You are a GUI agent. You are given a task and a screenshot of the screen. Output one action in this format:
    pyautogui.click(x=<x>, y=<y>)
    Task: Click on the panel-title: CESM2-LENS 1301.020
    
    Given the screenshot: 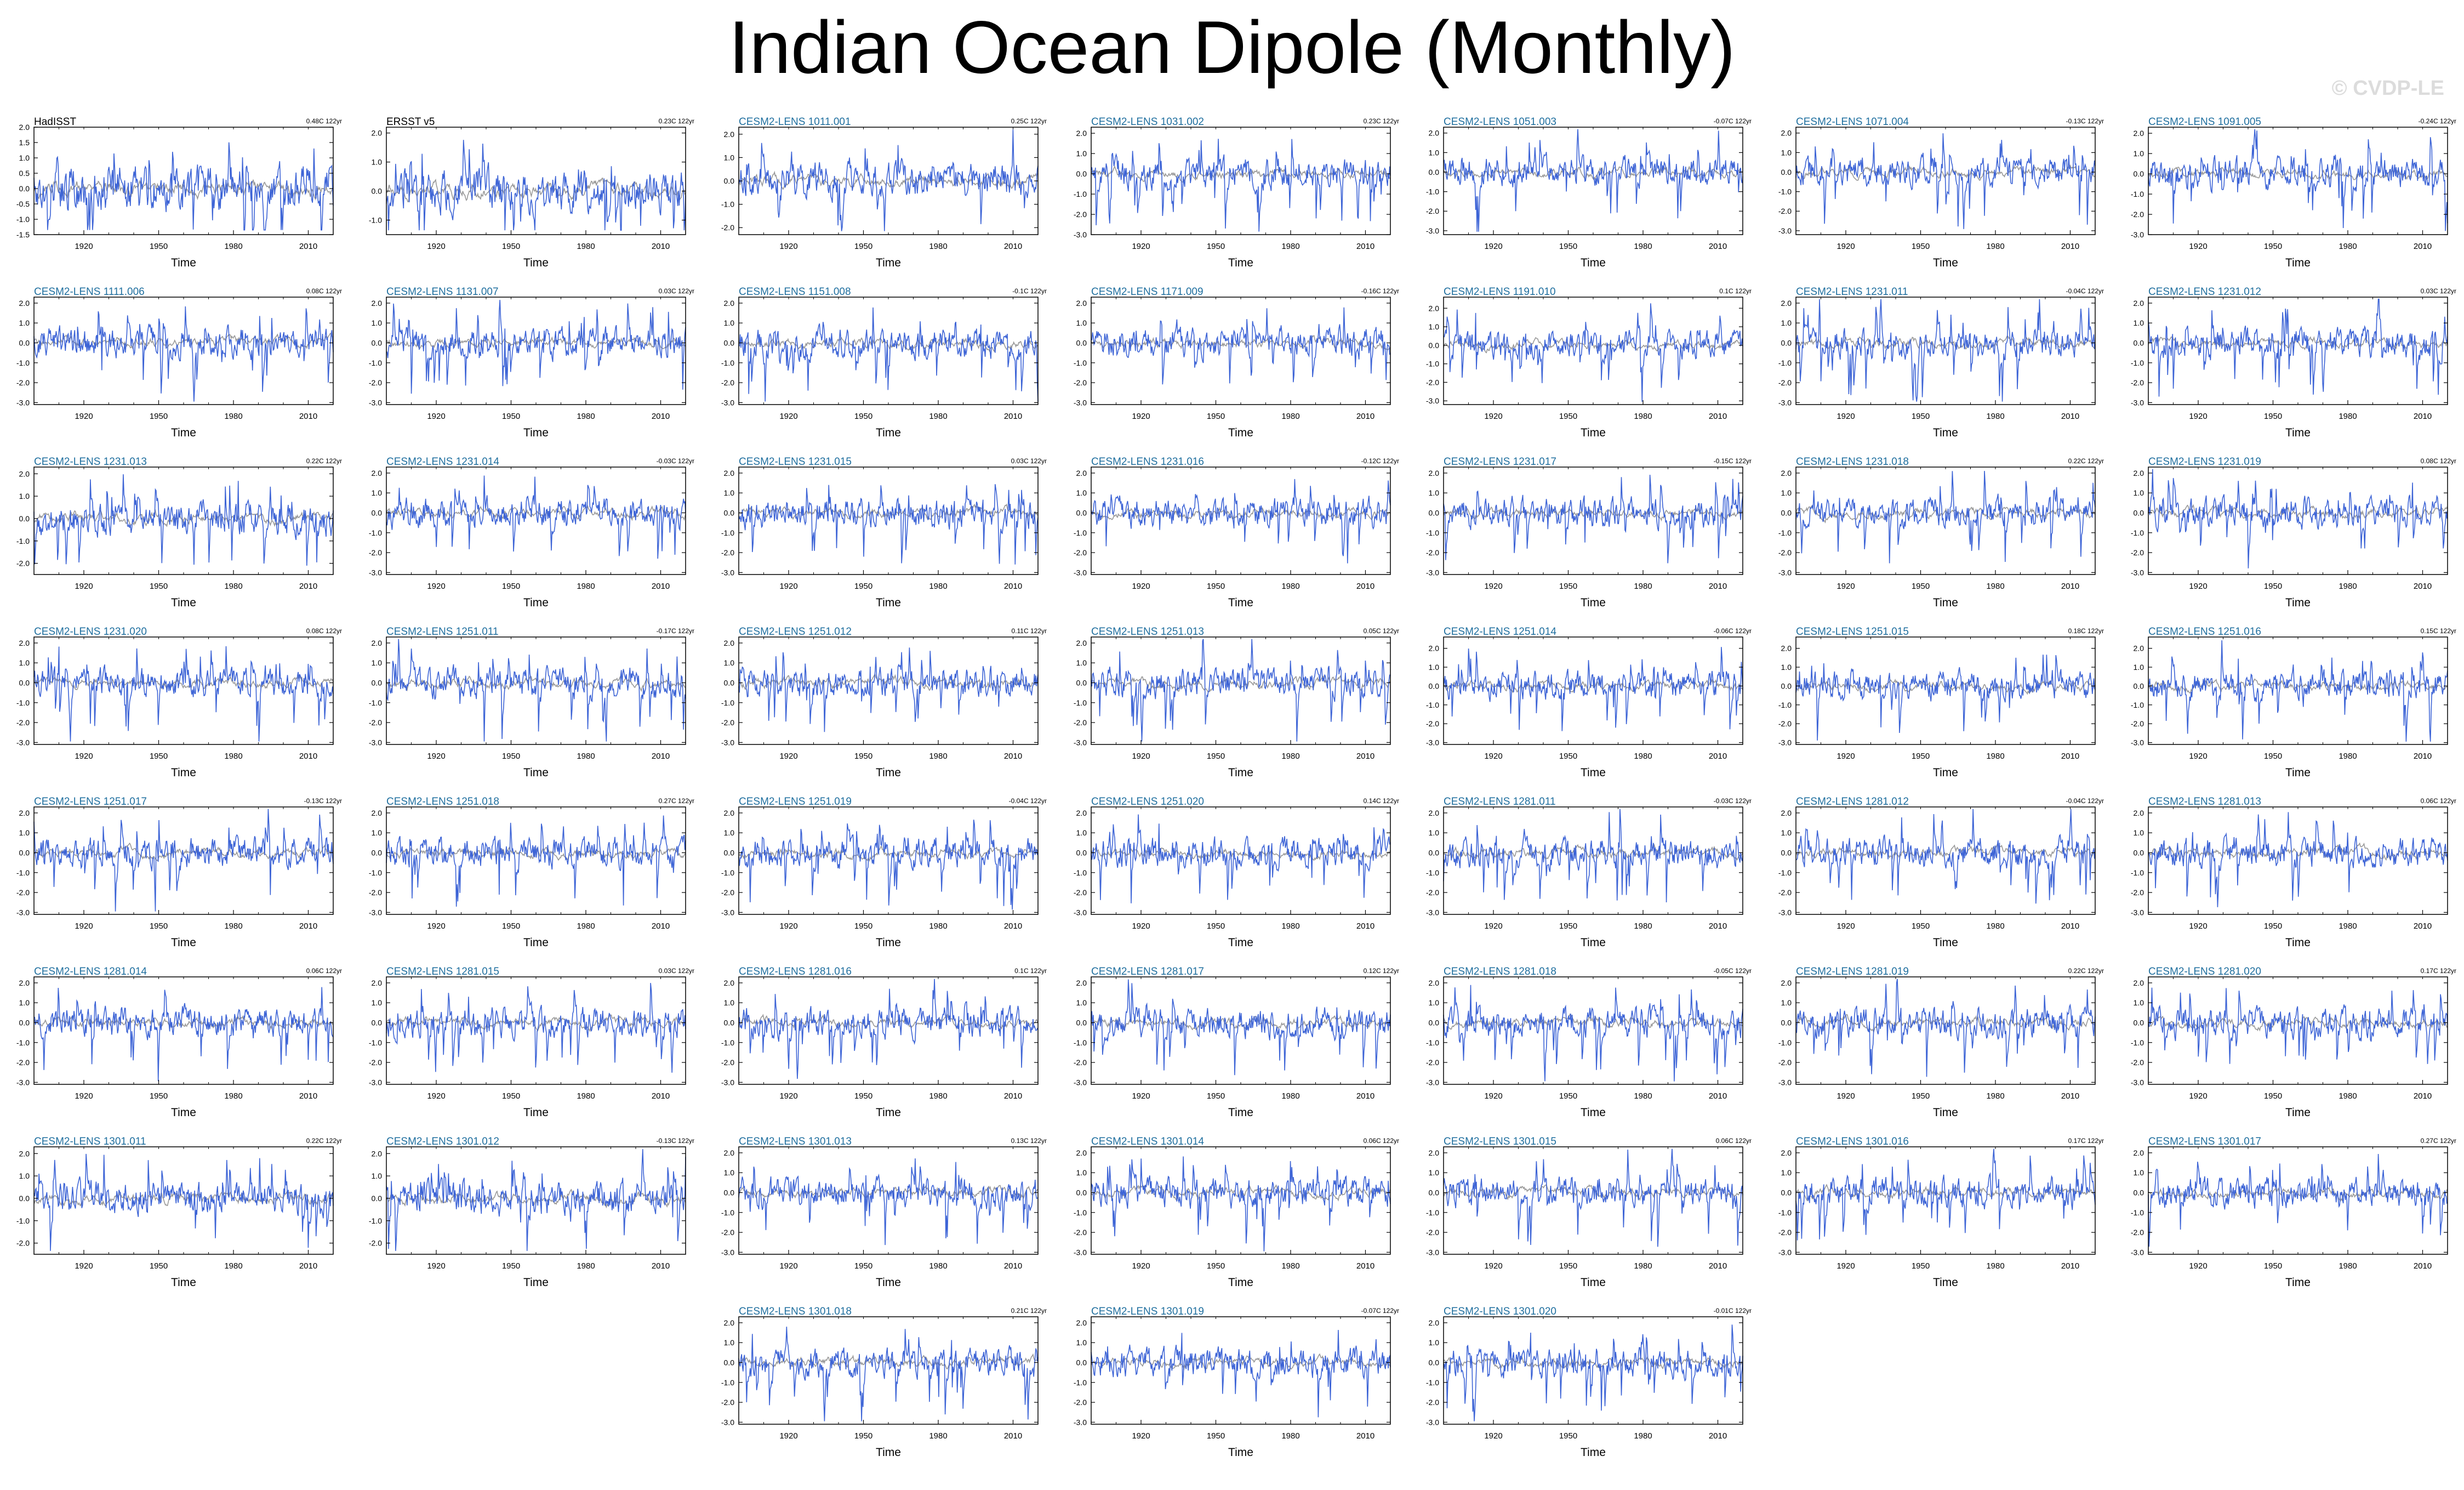 What is the action you would take?
    pyautogui.click(x=1500, y=1311)
    